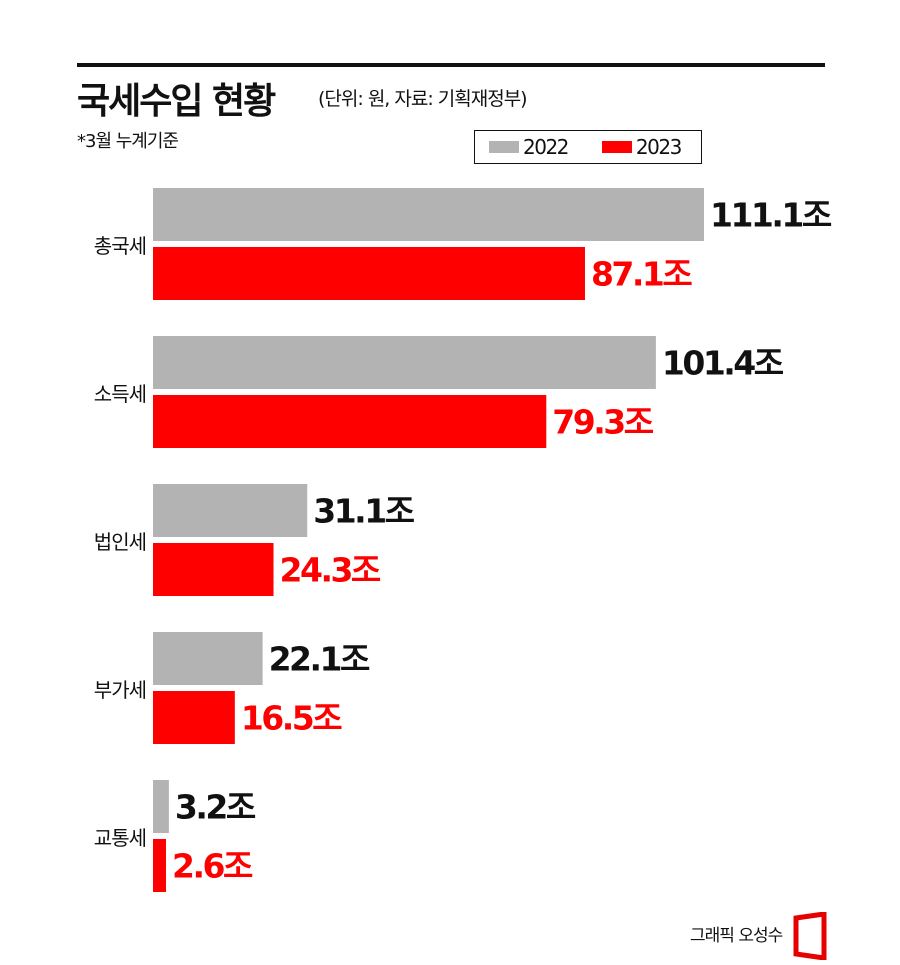 The height and width of the screenshot is (965, 900). What do you see at coordinates (363, 511) in the screenshot?
I see `value-label-2022-2: 31.1조` at bounding box center [363, 511].